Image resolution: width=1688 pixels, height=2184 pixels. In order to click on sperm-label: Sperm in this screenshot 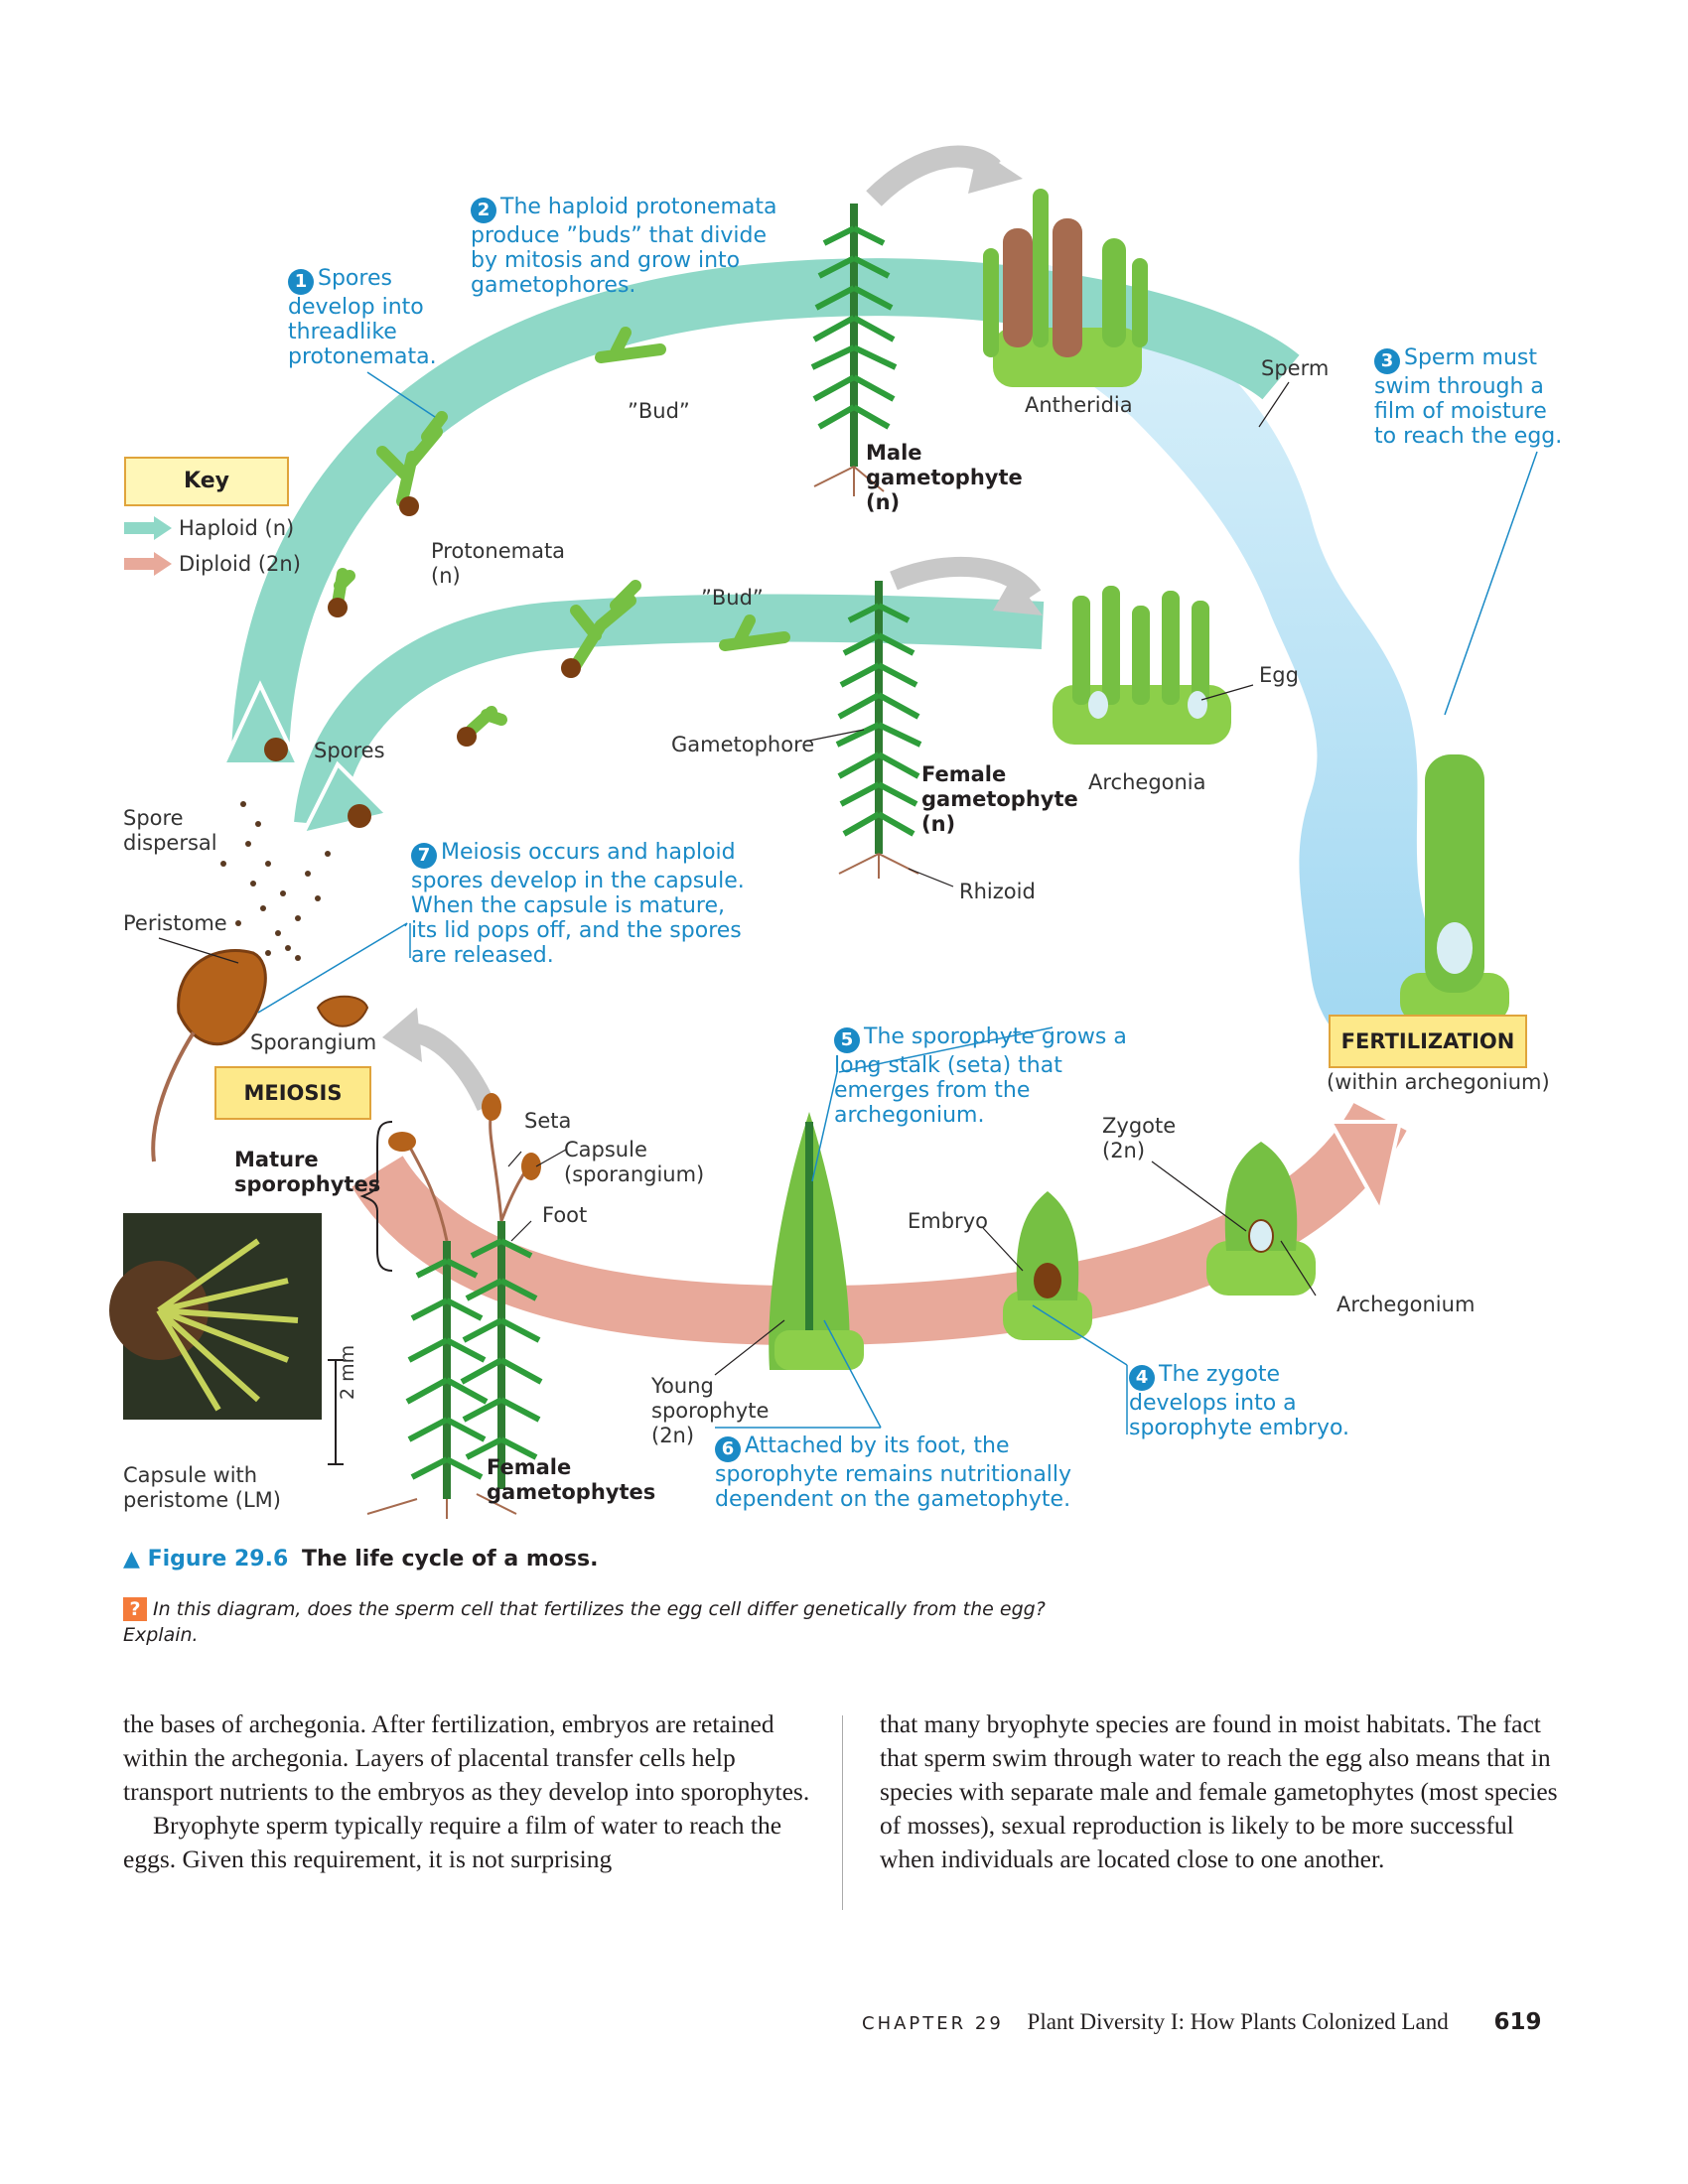, I will do `click(1295, 368)`.